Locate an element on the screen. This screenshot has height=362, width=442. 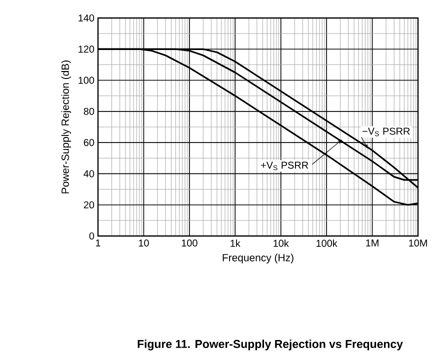
x-tick-label: 1M is located at coordinates (372, 243).